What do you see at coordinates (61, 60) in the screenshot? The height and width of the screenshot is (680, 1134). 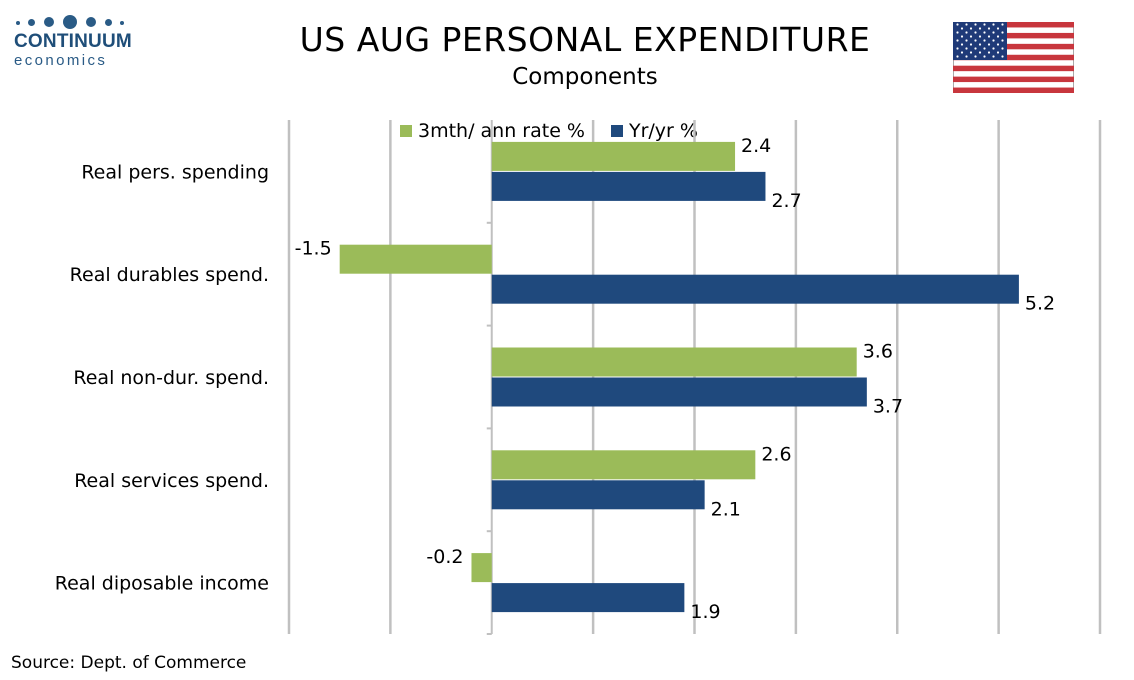 I see `logo-subtext: economics` at bounding box center [61, 60].